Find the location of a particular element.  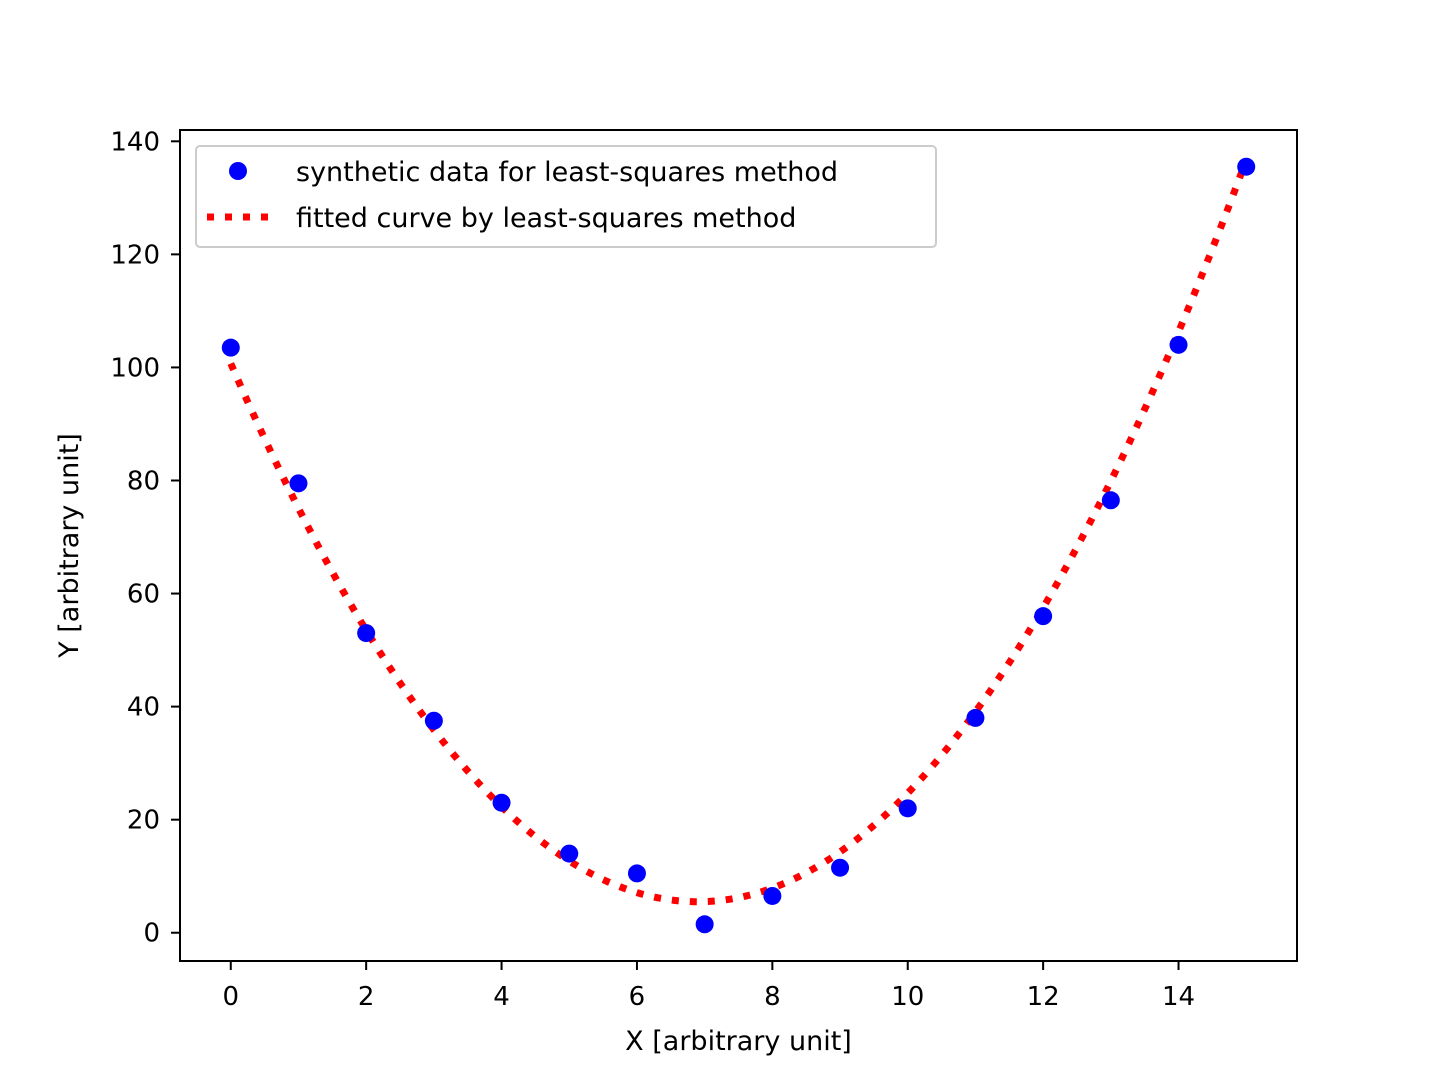

legend-frame is located at coordinates (566, 196).